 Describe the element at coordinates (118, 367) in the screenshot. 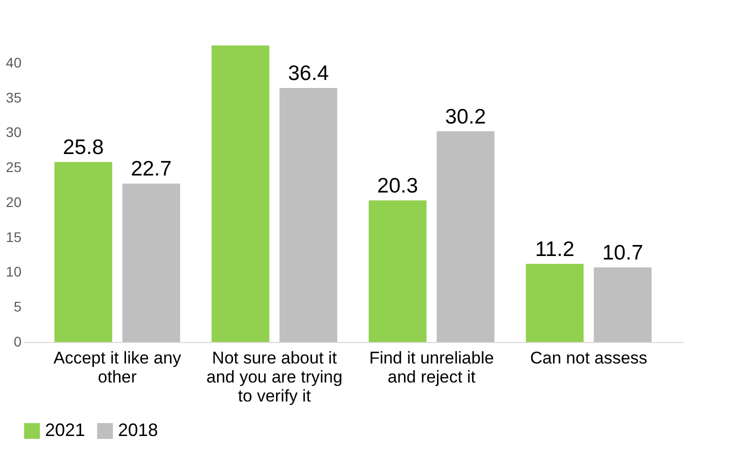

I see `x-tick-label: Accept it like any other` at that location.